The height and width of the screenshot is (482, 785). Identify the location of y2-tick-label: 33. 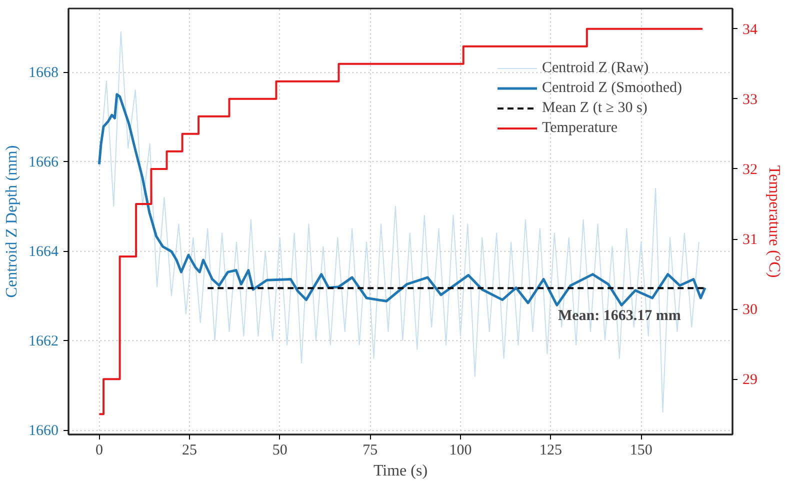
(750, 100).